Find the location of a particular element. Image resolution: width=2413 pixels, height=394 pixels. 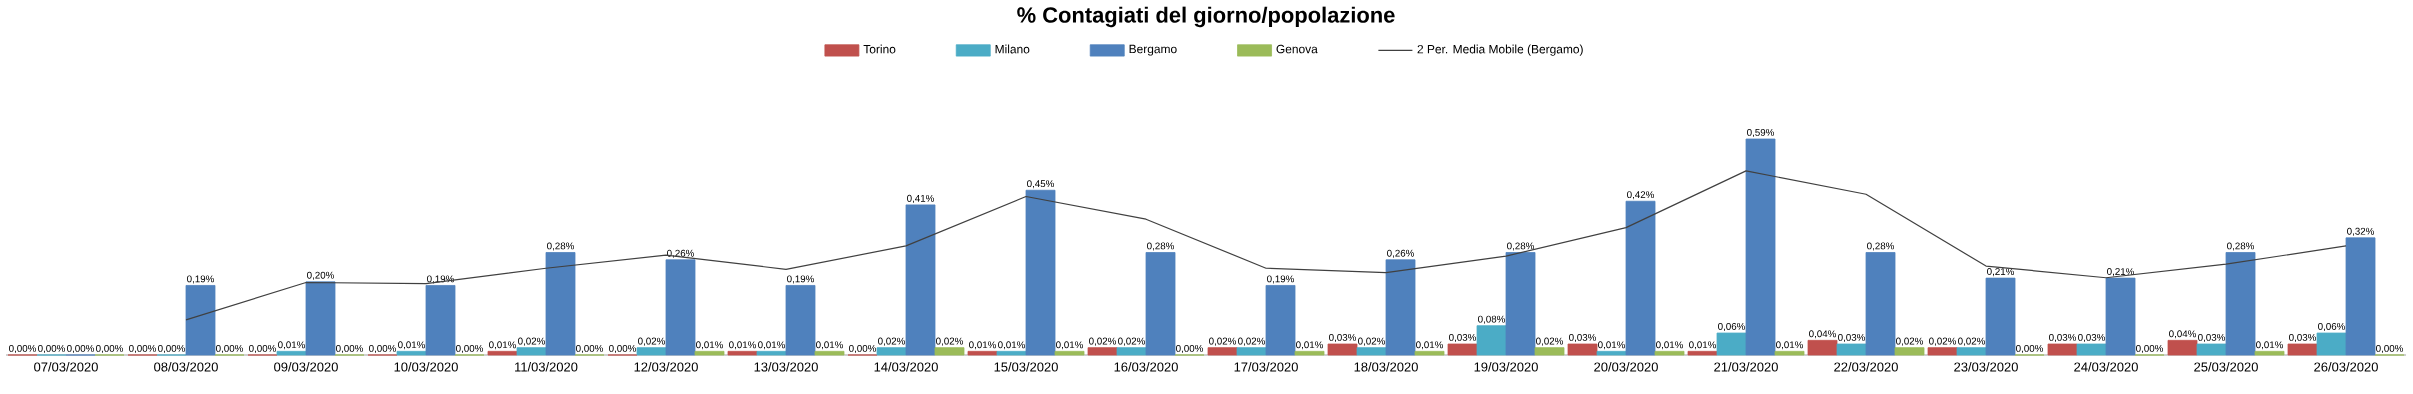

x-tick-label: 12/03/2020 is located at coordinates (666, 367).